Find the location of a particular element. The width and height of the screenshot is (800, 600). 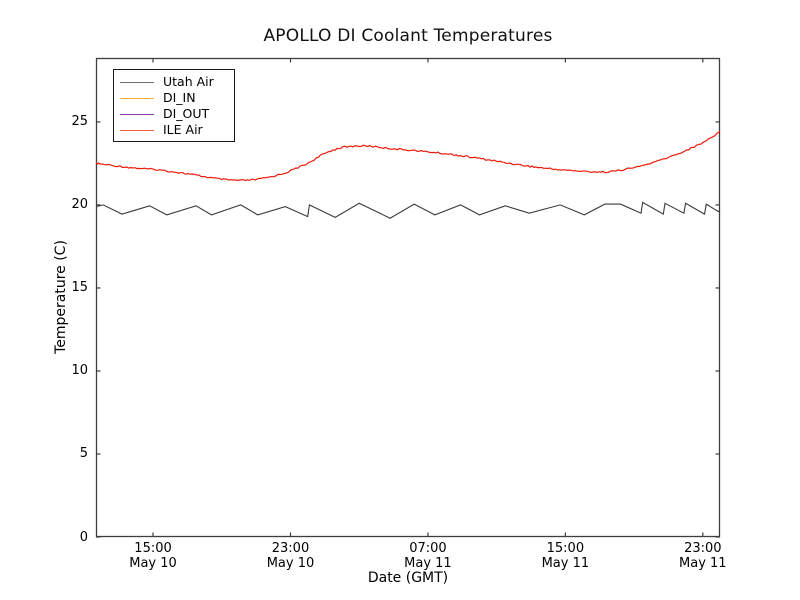

series-line-ile-air is located at coordinates (408, 156).